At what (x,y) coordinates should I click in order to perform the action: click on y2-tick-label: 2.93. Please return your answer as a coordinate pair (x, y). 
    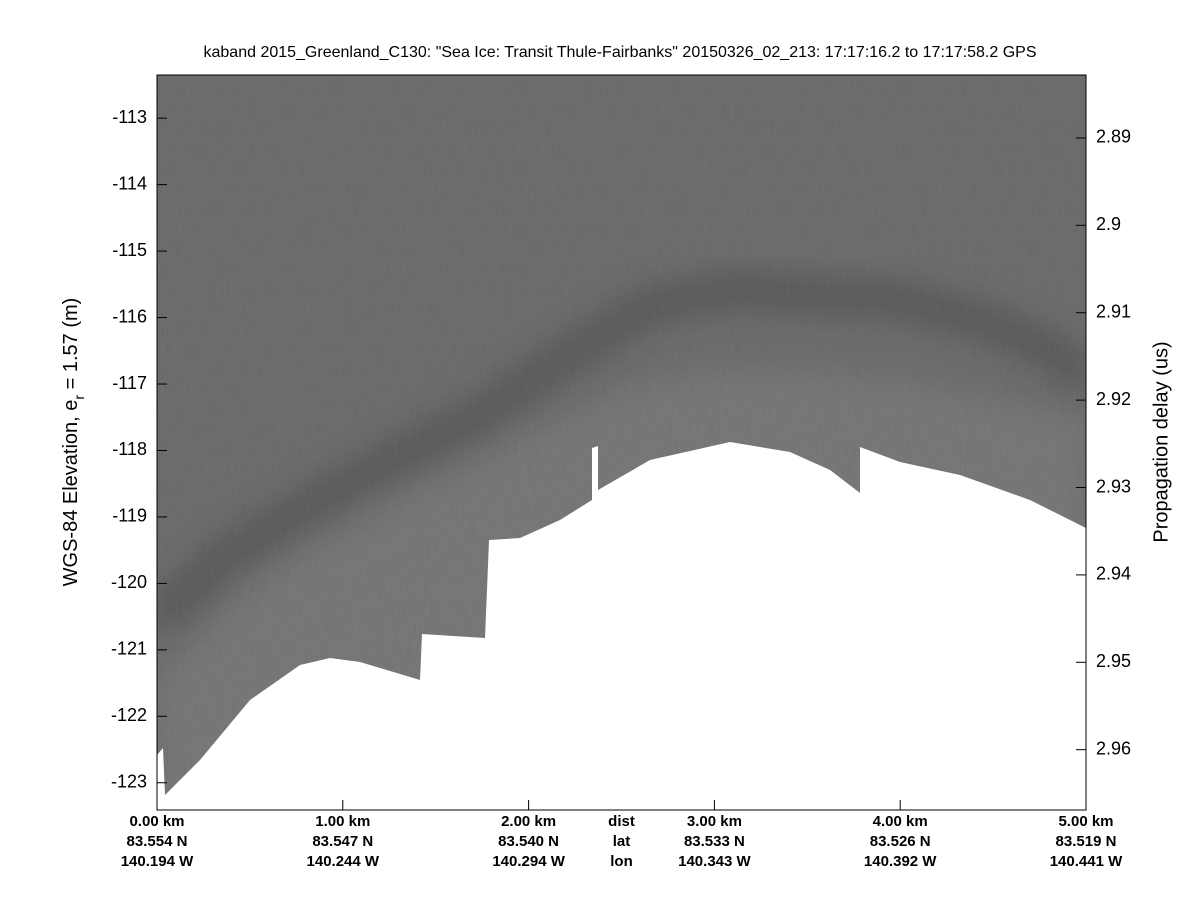
    Looking at the image, I should click on (1113, 486).